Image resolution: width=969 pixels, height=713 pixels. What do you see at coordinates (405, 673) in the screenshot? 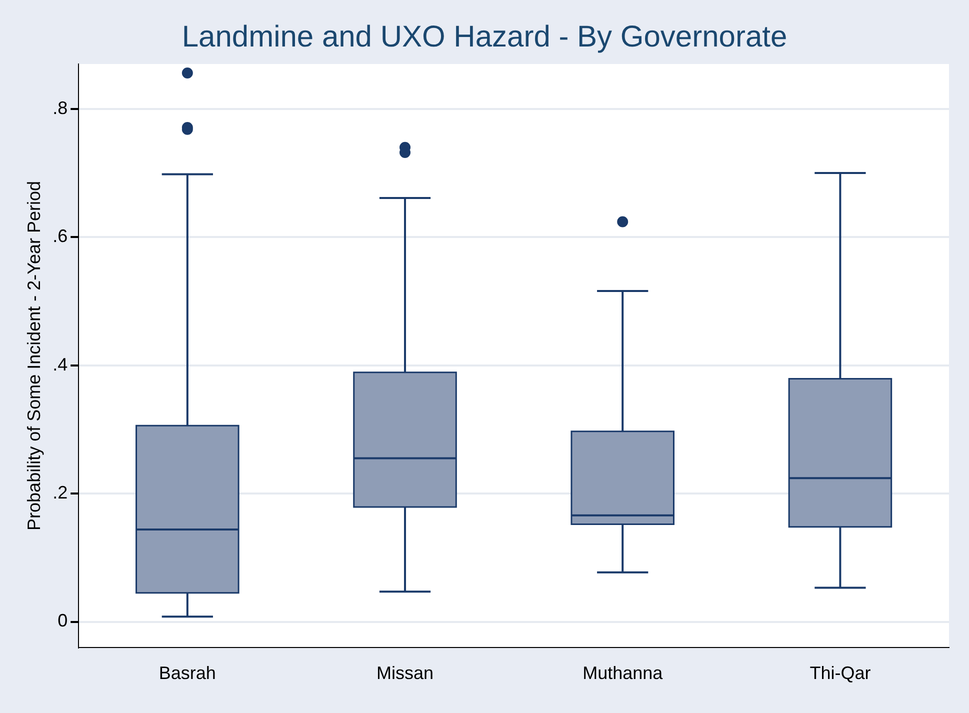
I see `x-tick-label: Missan` at bounding box center [405, 673].